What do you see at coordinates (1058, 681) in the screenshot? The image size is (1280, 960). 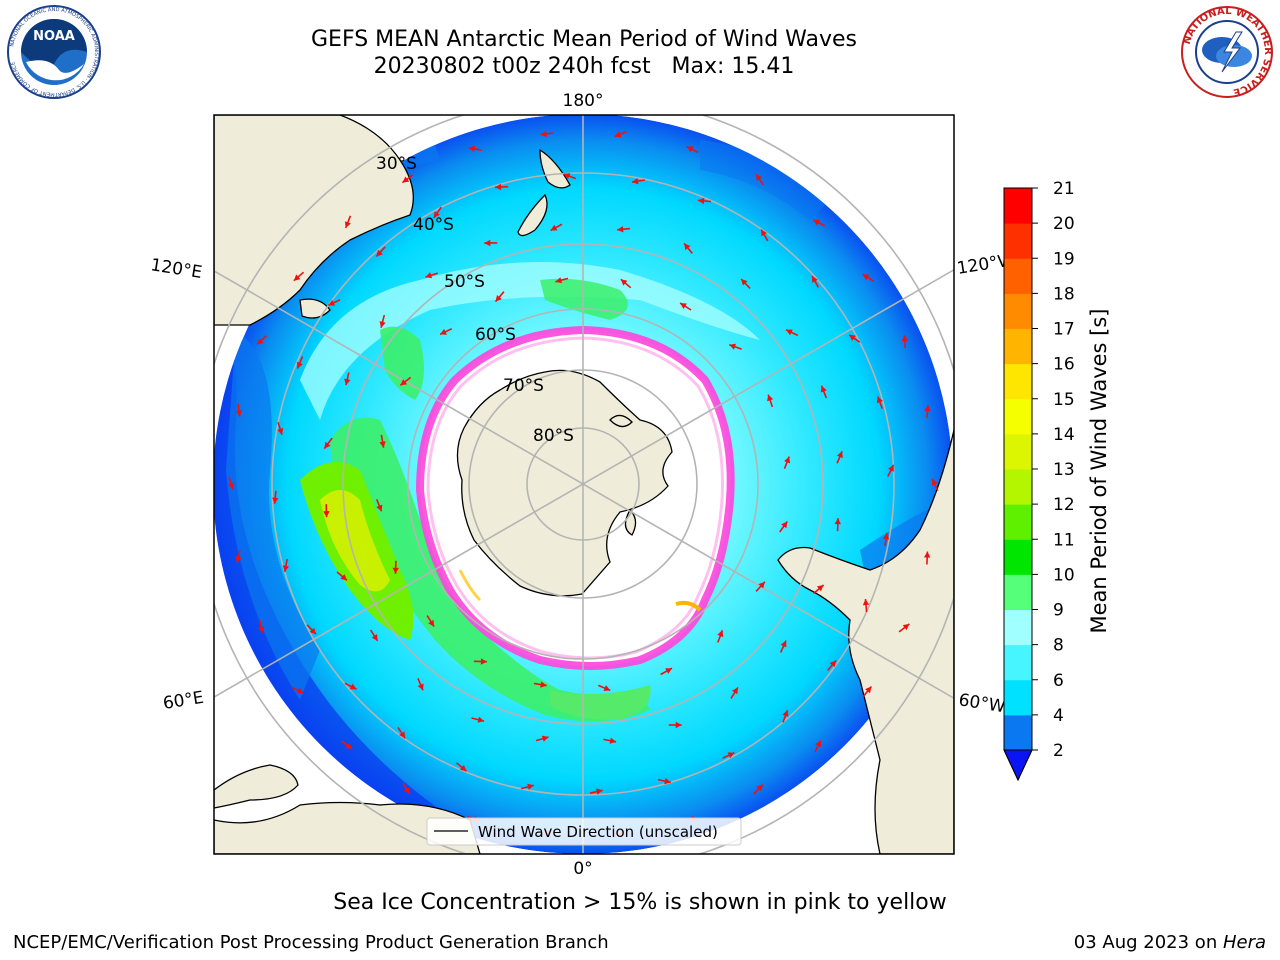 I see `colorbar-tick-label: 6` at bounding box center [1058, 681].